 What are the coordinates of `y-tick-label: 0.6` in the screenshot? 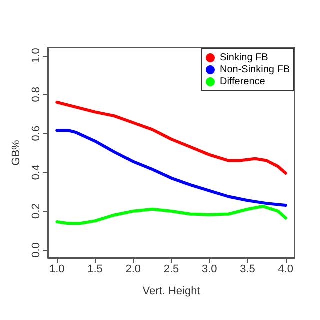 It's located at (36, 134).